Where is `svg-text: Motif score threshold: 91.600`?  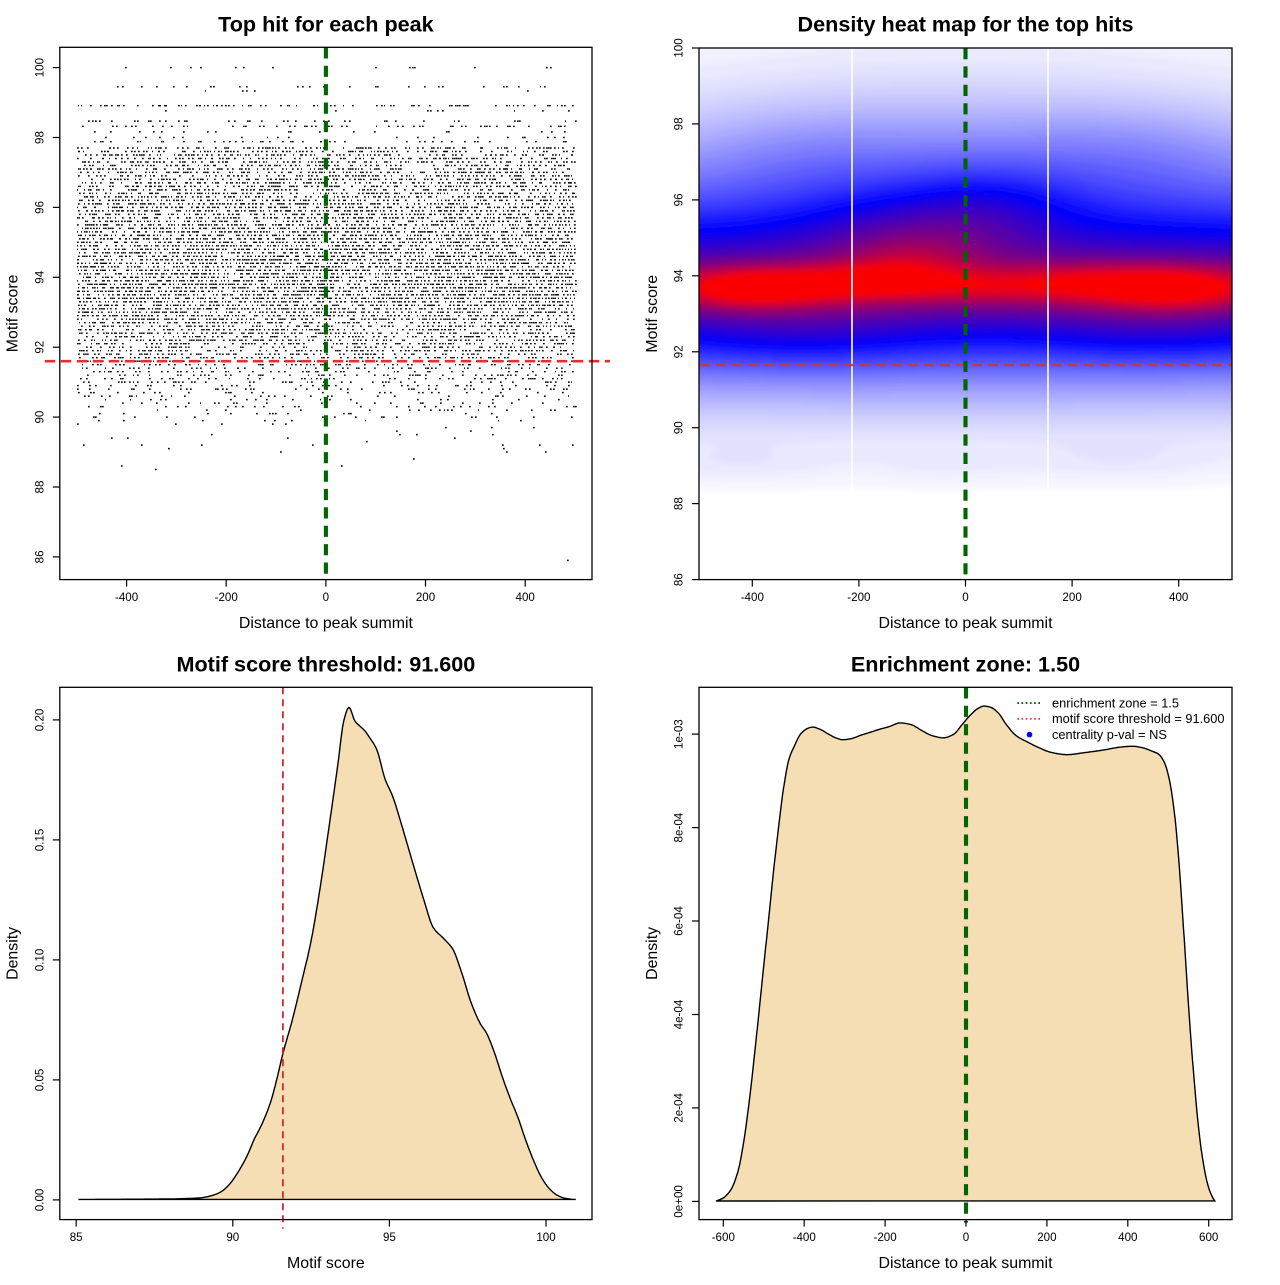
svg-text: Motif score threshold: 91.600 is located at coordinates (326, 663).